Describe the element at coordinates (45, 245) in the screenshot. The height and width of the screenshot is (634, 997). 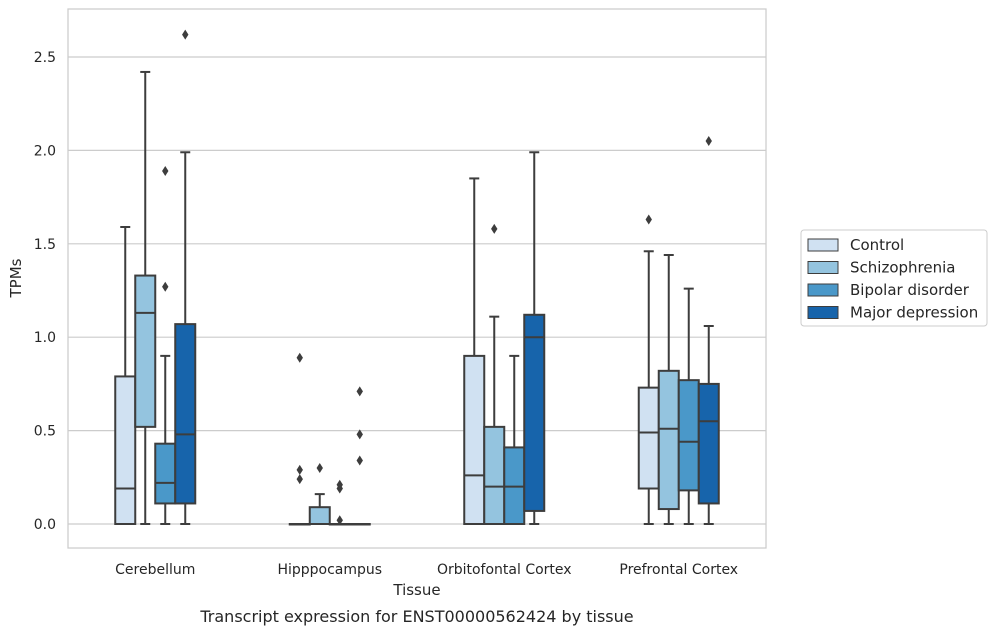
I see `y-tick-label: 1.5` at that location.